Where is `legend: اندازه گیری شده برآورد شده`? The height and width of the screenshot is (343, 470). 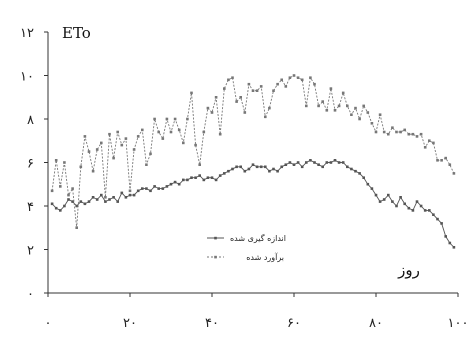
legend: اندازه گیری شده برآورد شده is located at coordinates (246, 247).